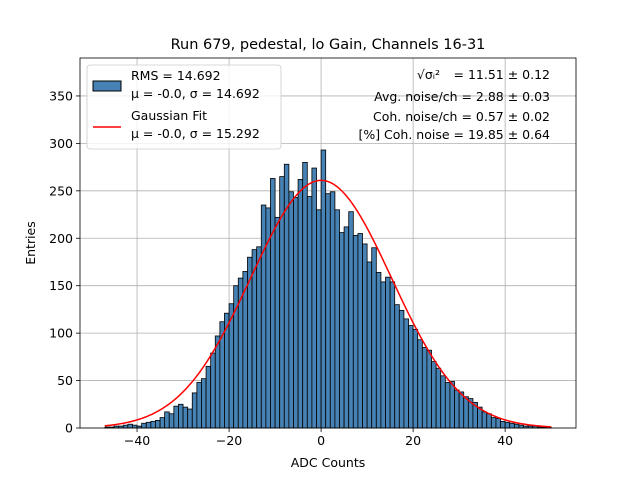 The image size is (640, 480). I want to click on x-tick-label: 40, so click(505, 440).